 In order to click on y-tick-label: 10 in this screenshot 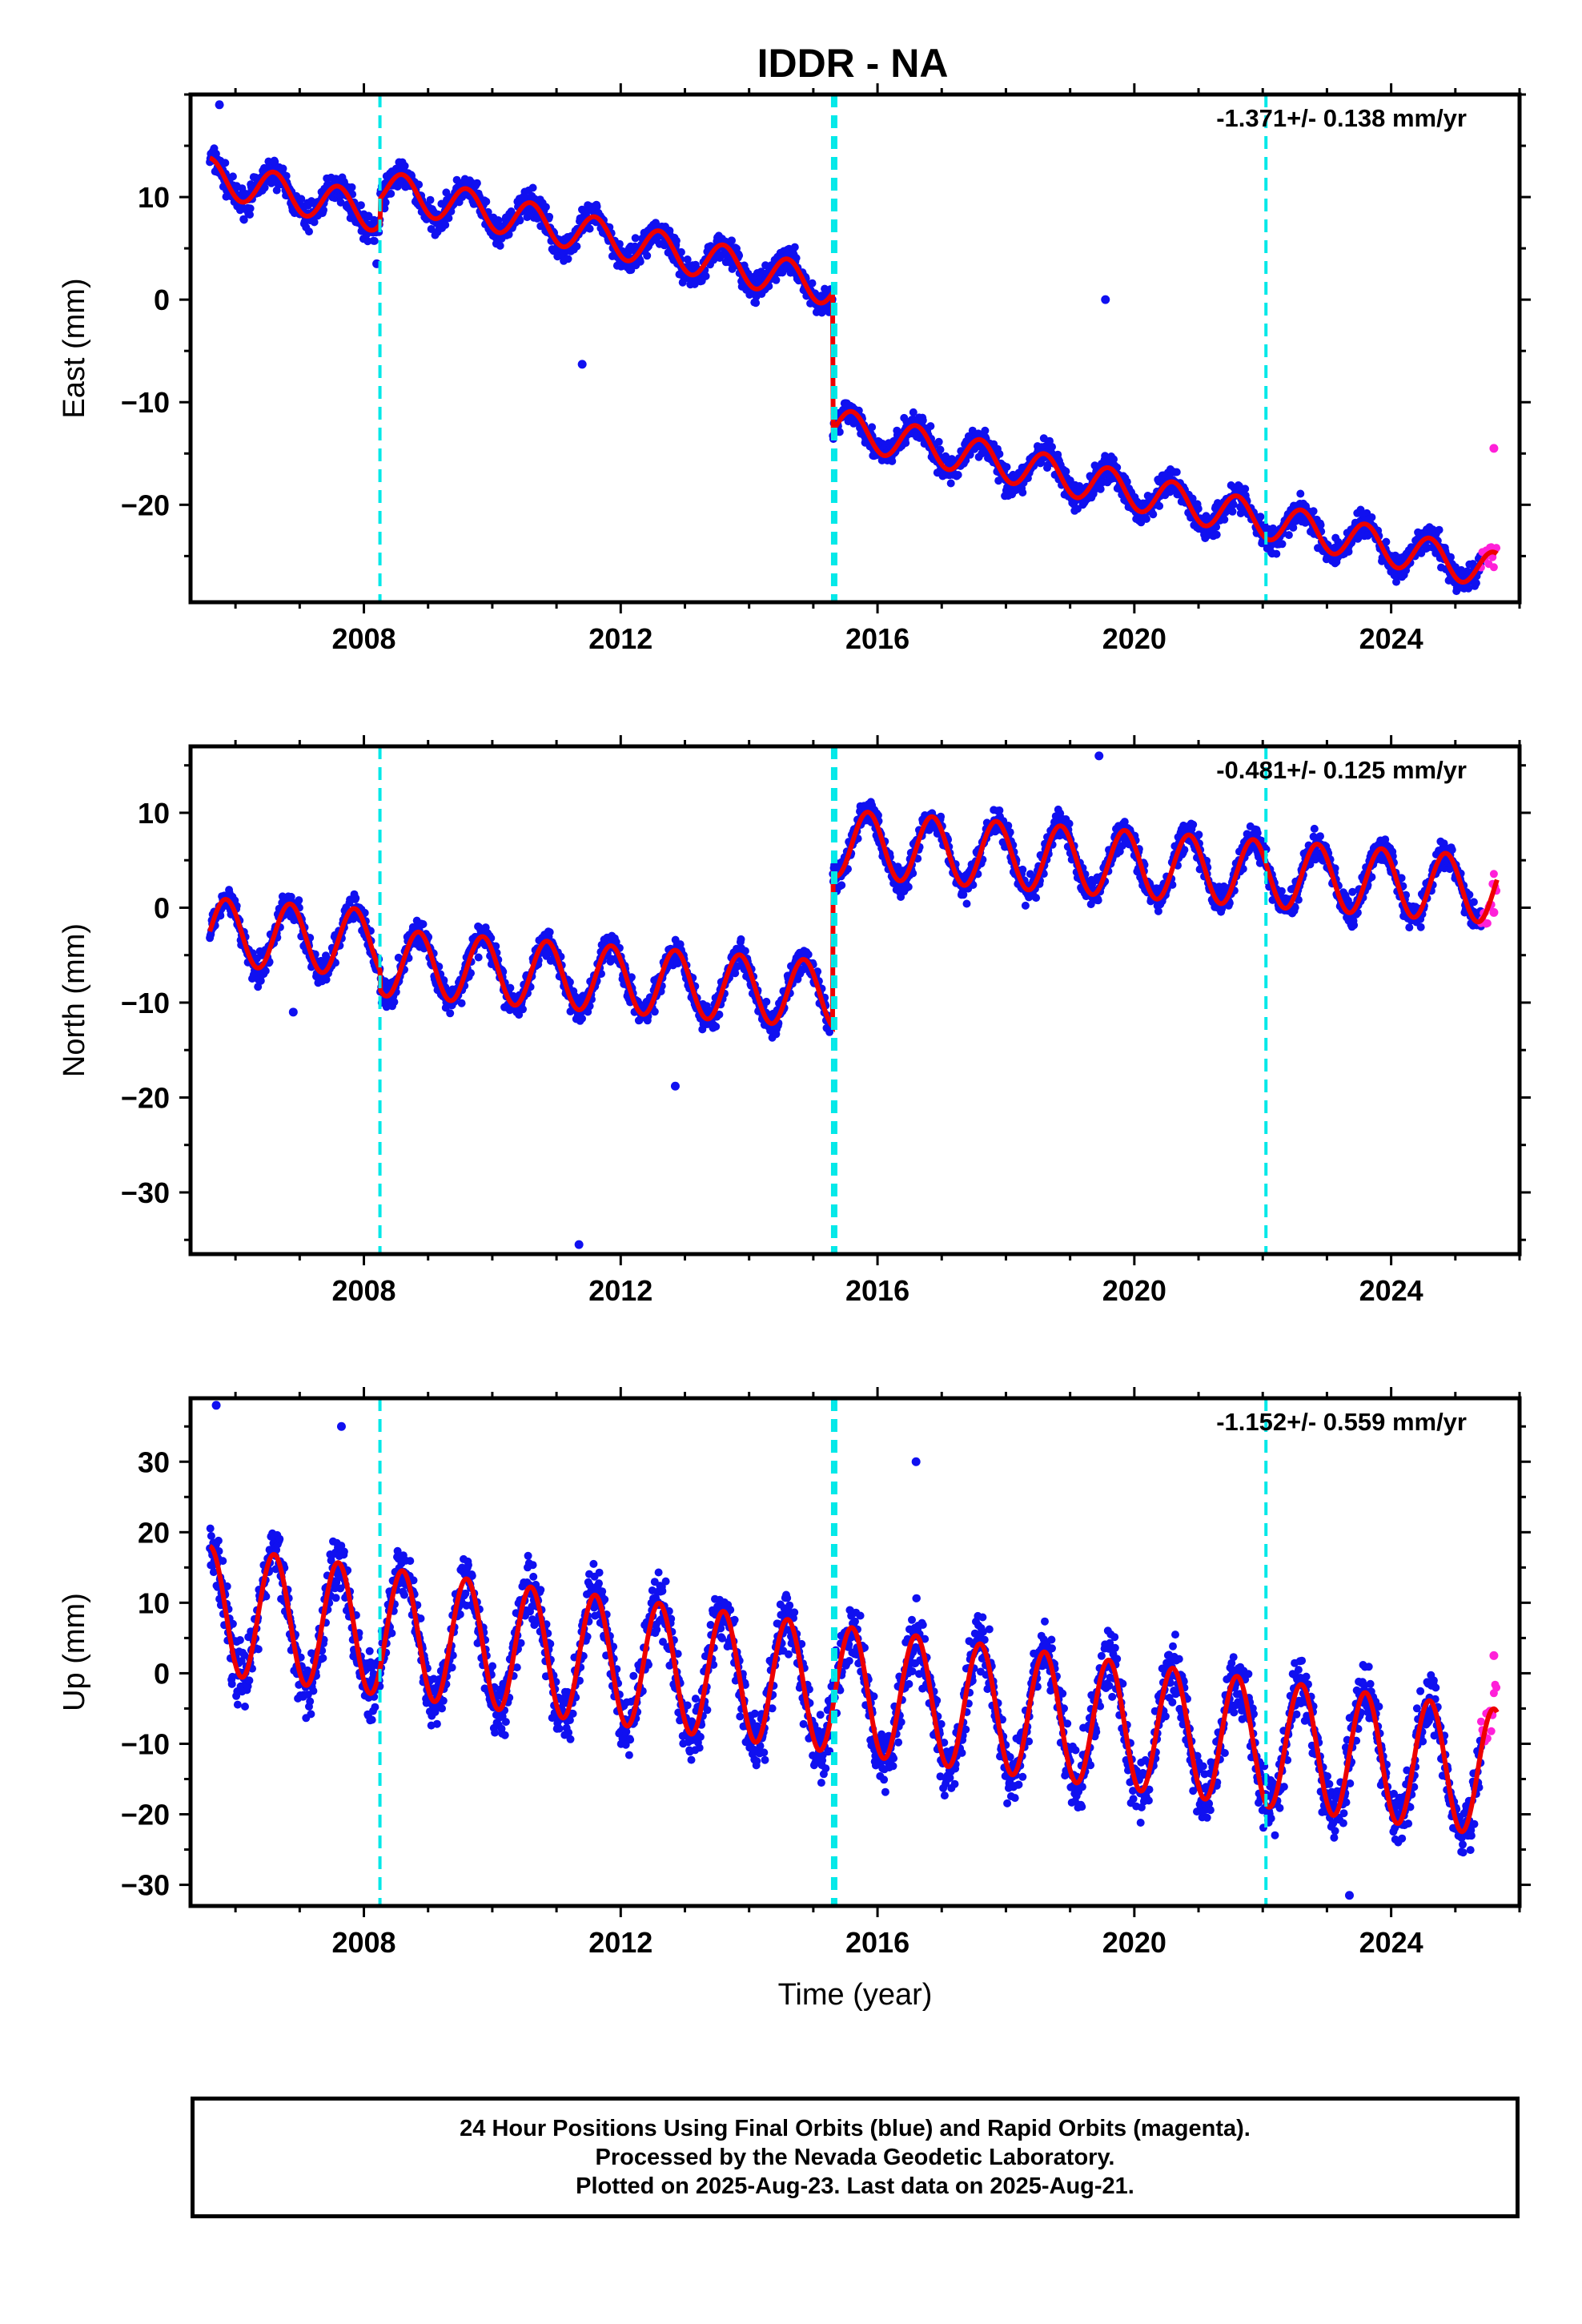, I will do `click(154, 197)`.